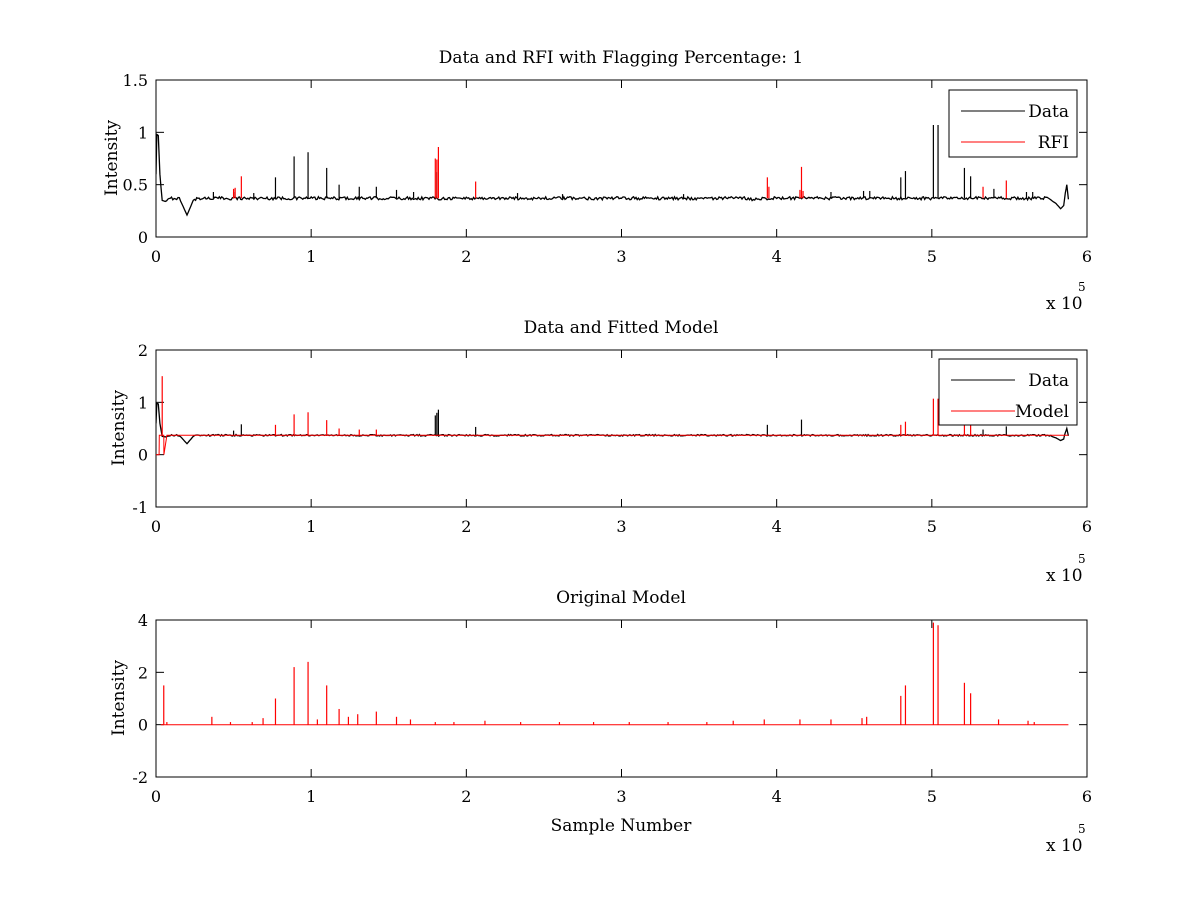 The image size is (1200, 900). I want to click on y-tick-label: -1, so click(140, 507).